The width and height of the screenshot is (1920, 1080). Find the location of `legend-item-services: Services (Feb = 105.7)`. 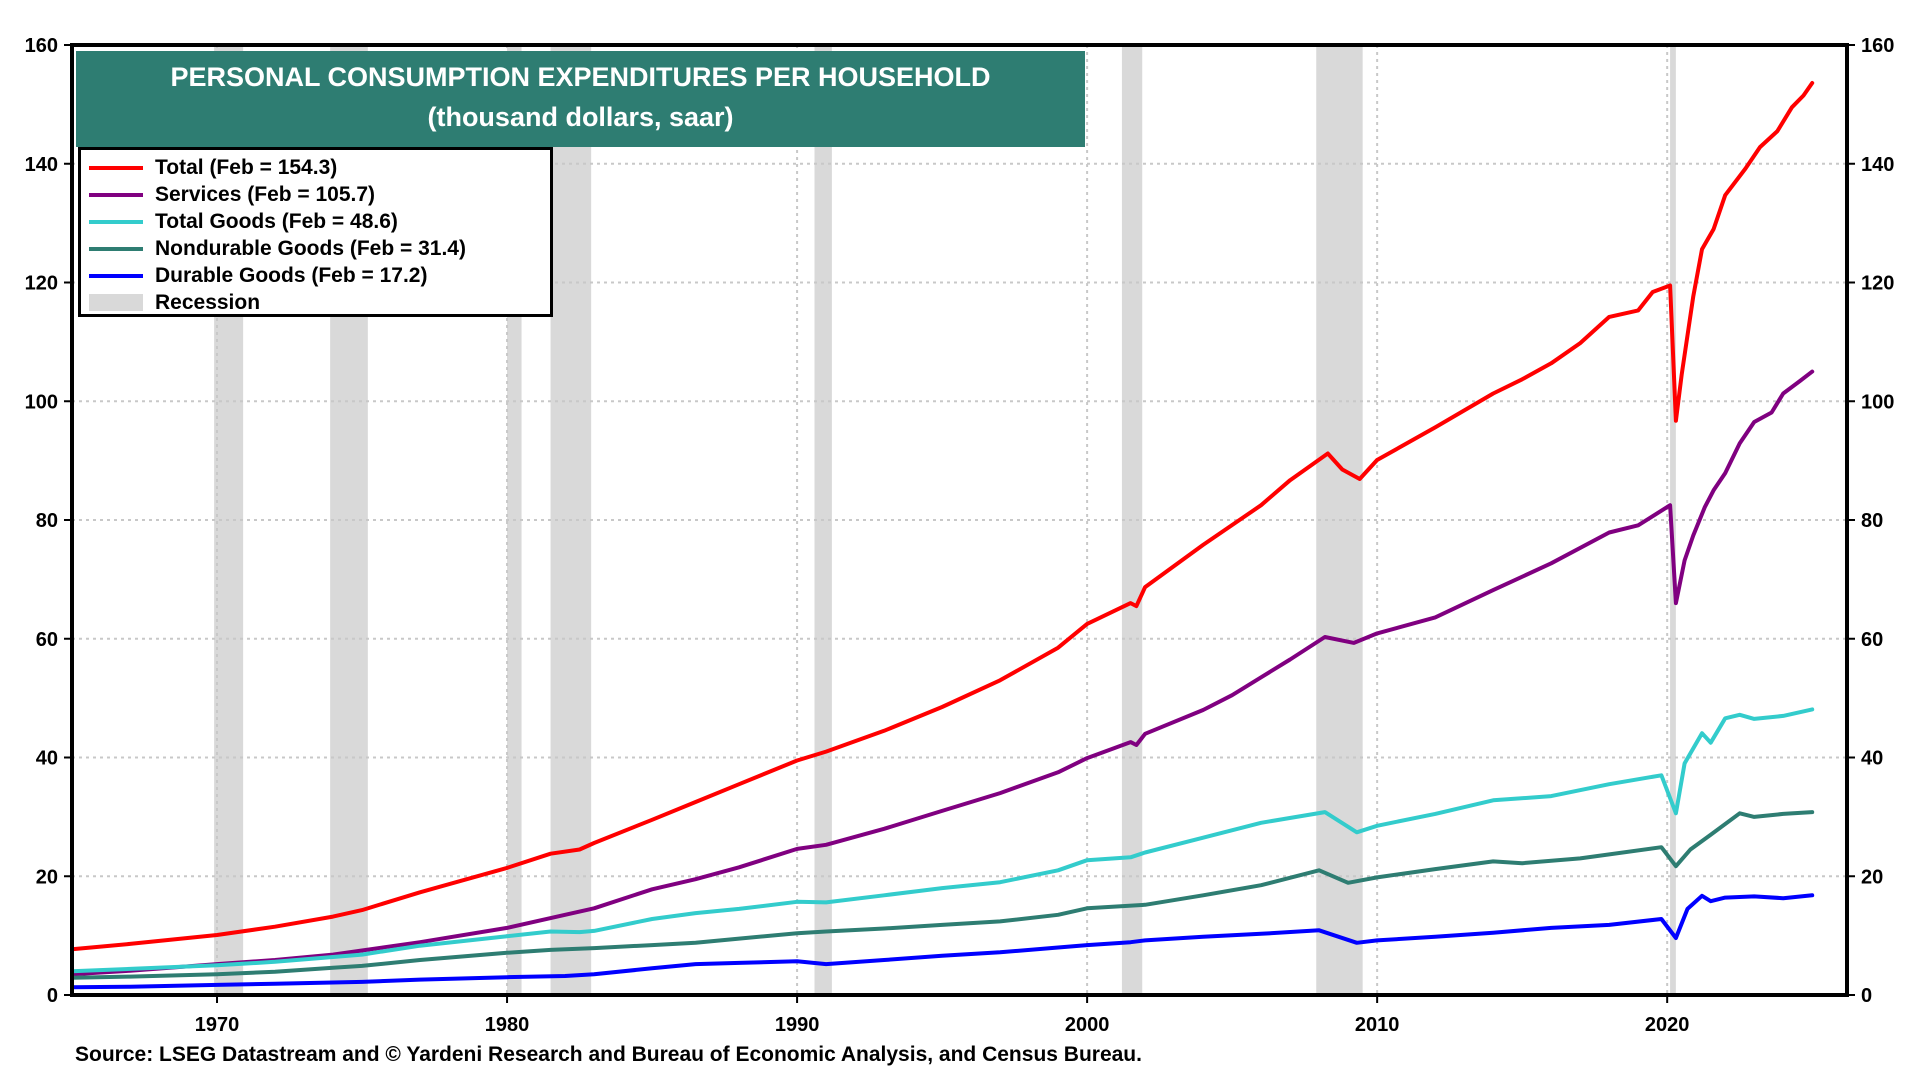

legend-item-services: Services (Feb = 105.7) is located at coordinates (319, 194).